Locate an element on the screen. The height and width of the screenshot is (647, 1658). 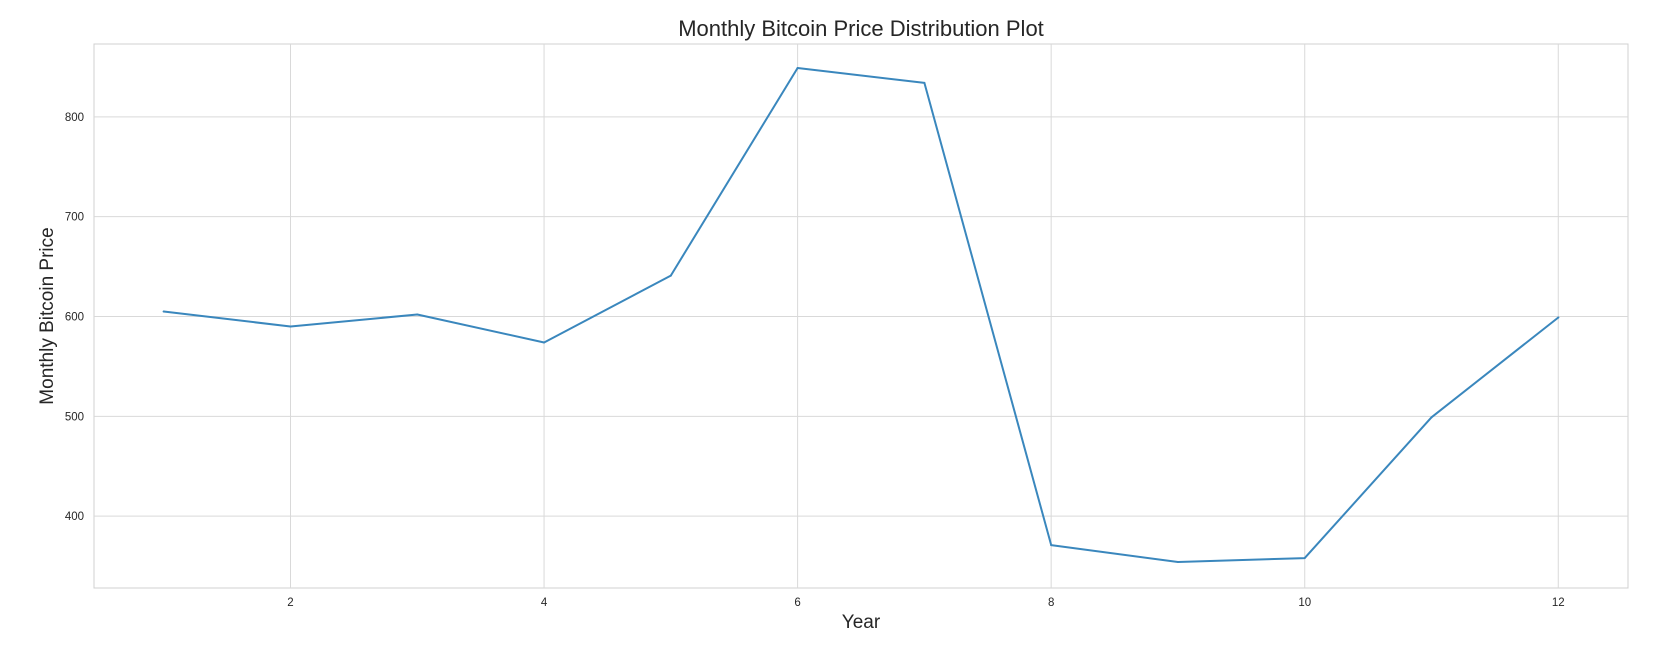
chart-title: Monthly Bitcoin Price Distribution Plot is located at coordinates (861, 28).